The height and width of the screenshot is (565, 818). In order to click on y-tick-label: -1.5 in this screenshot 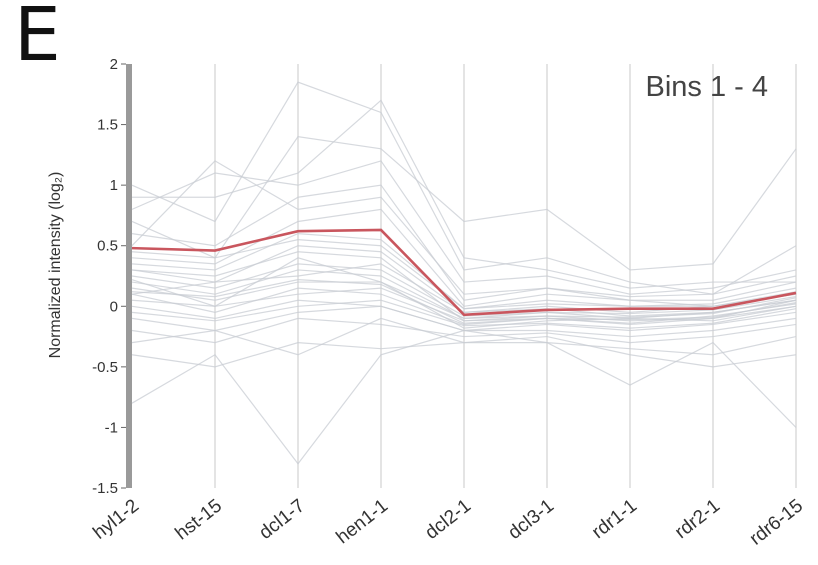, I will do `click(105, 488)`.